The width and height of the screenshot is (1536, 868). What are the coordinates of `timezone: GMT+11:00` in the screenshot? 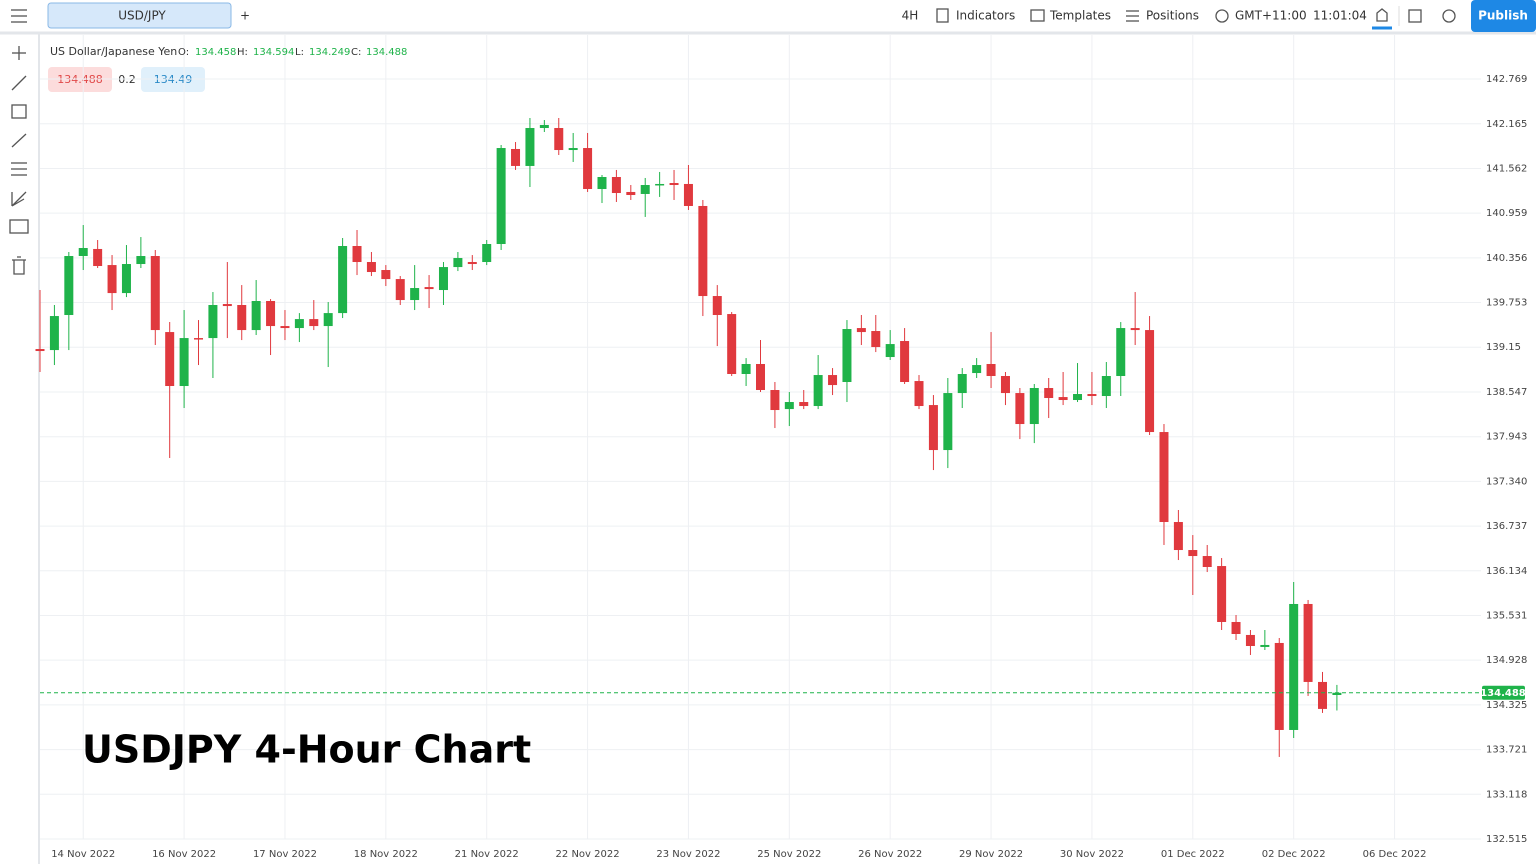 It's located at (1271, 16).